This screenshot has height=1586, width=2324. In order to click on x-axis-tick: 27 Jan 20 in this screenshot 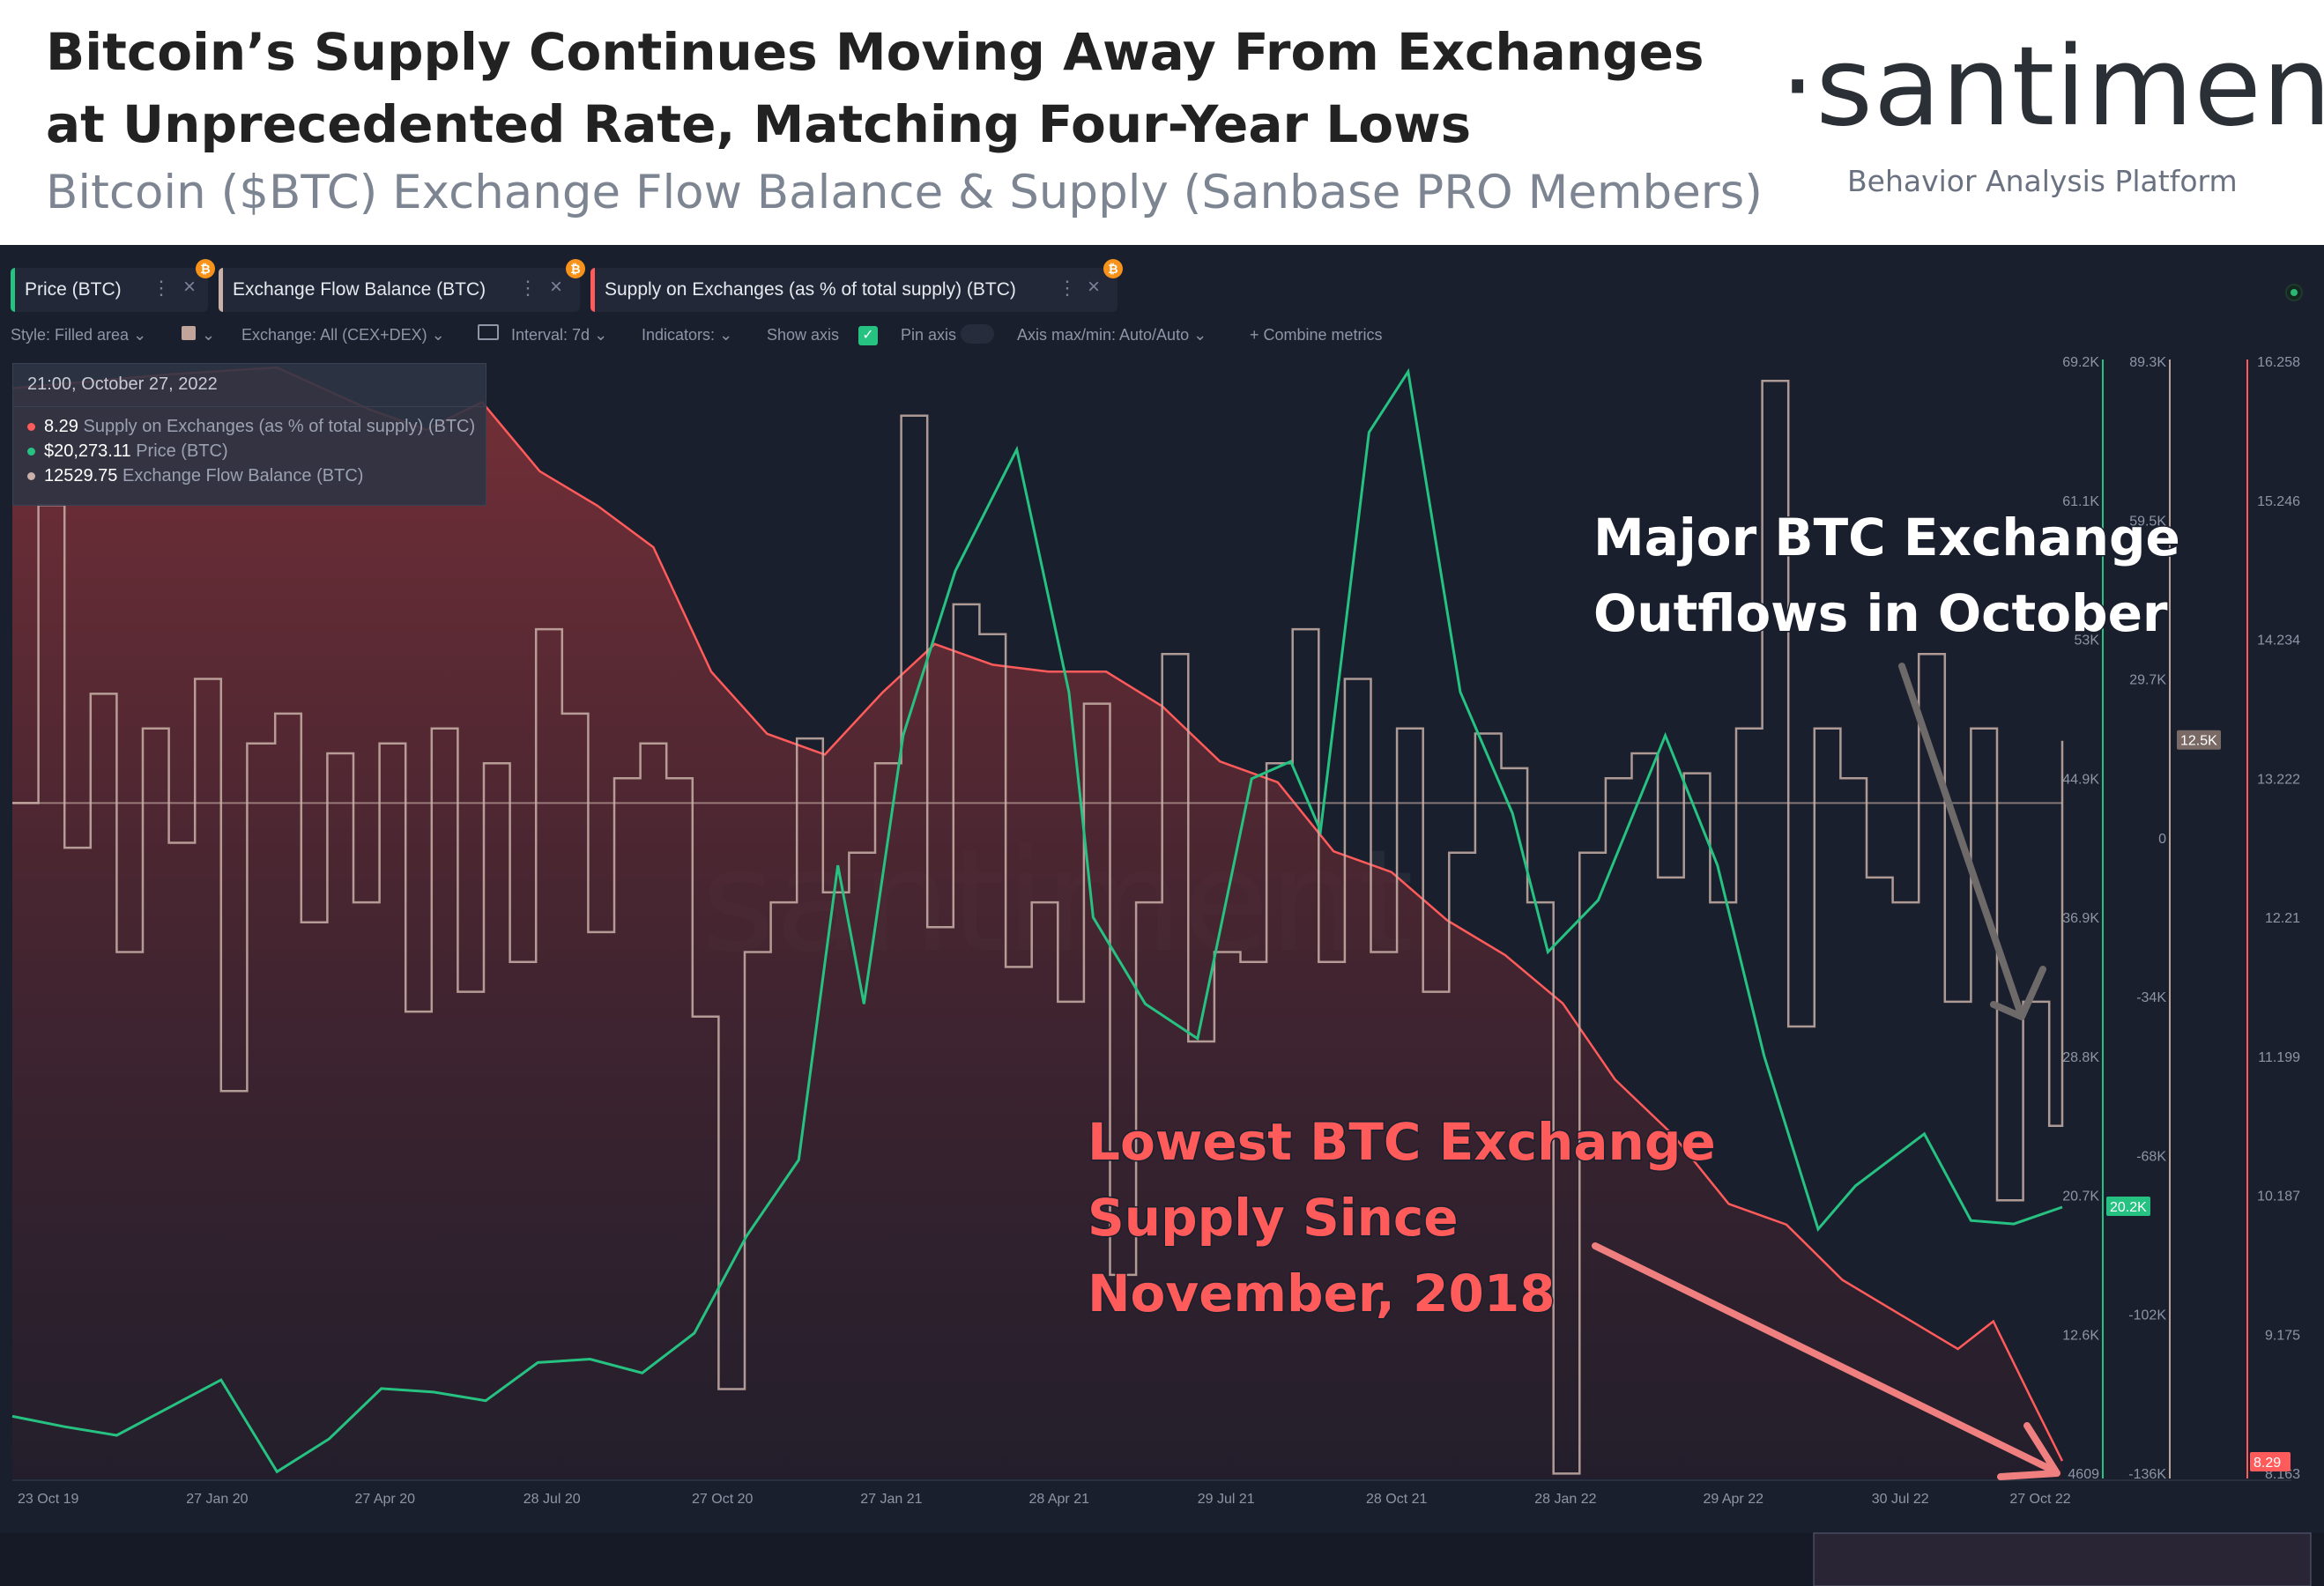, I will do `click(217, 1499)`.